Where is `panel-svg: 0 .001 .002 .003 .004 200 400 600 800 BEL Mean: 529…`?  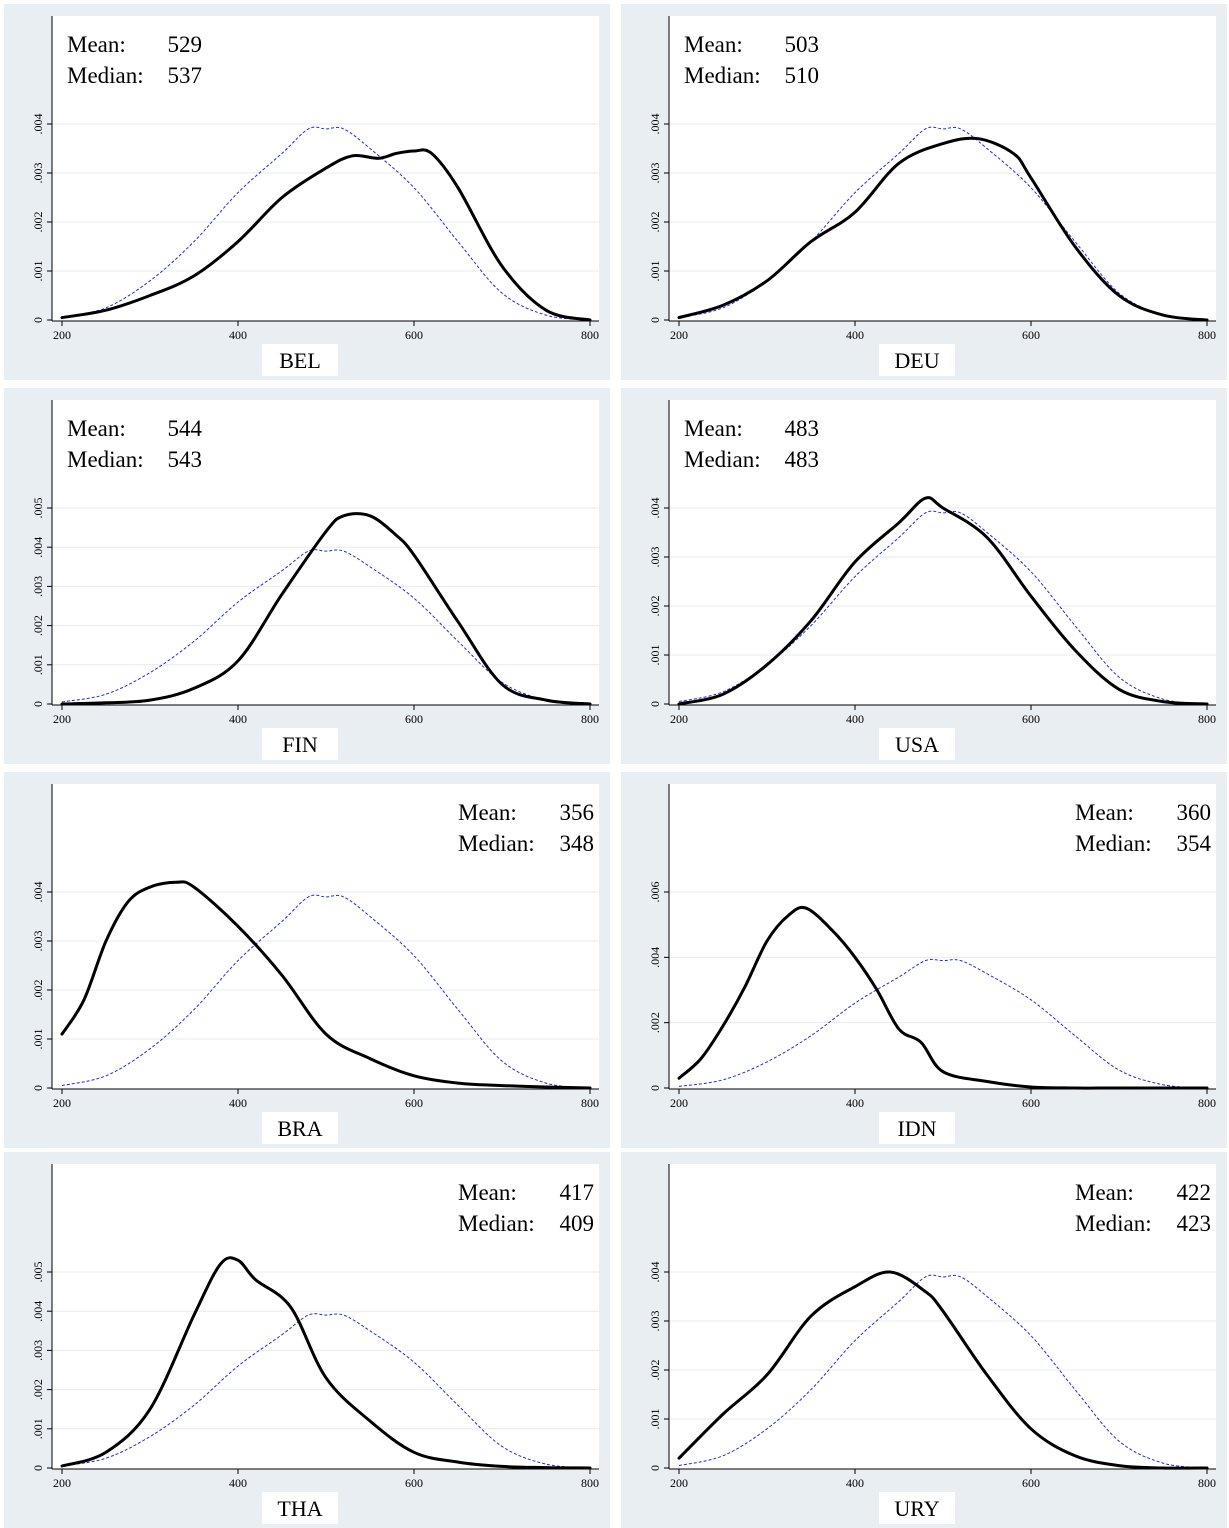
panel-svg: 0 .001 .002 .003 .004 200 400 600 800 BEL Mean: 529… is located at coordinates (315, 196).